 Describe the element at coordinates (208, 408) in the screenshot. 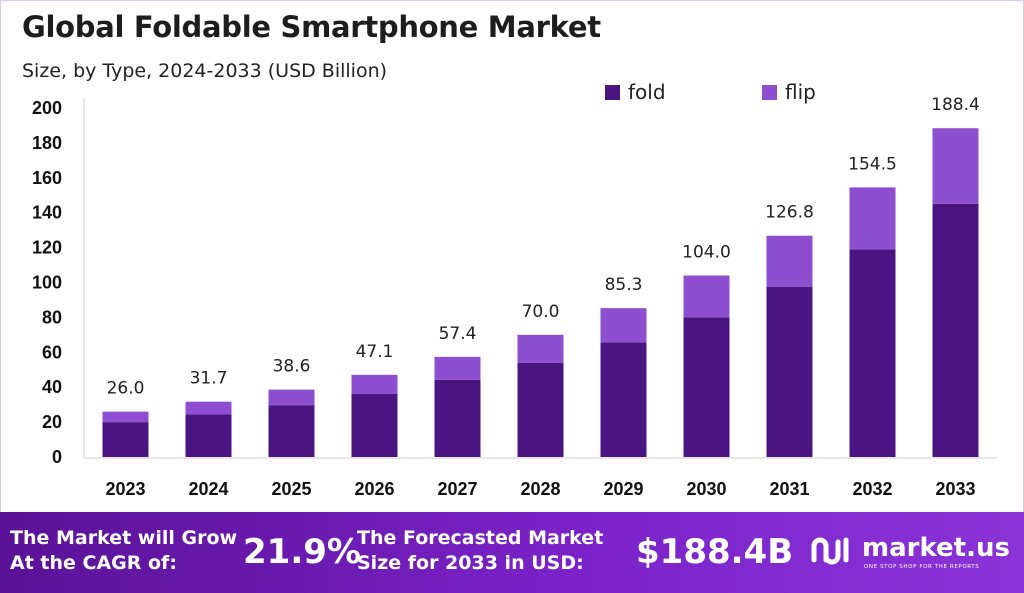

I see `bar-flip-2024` at that location.